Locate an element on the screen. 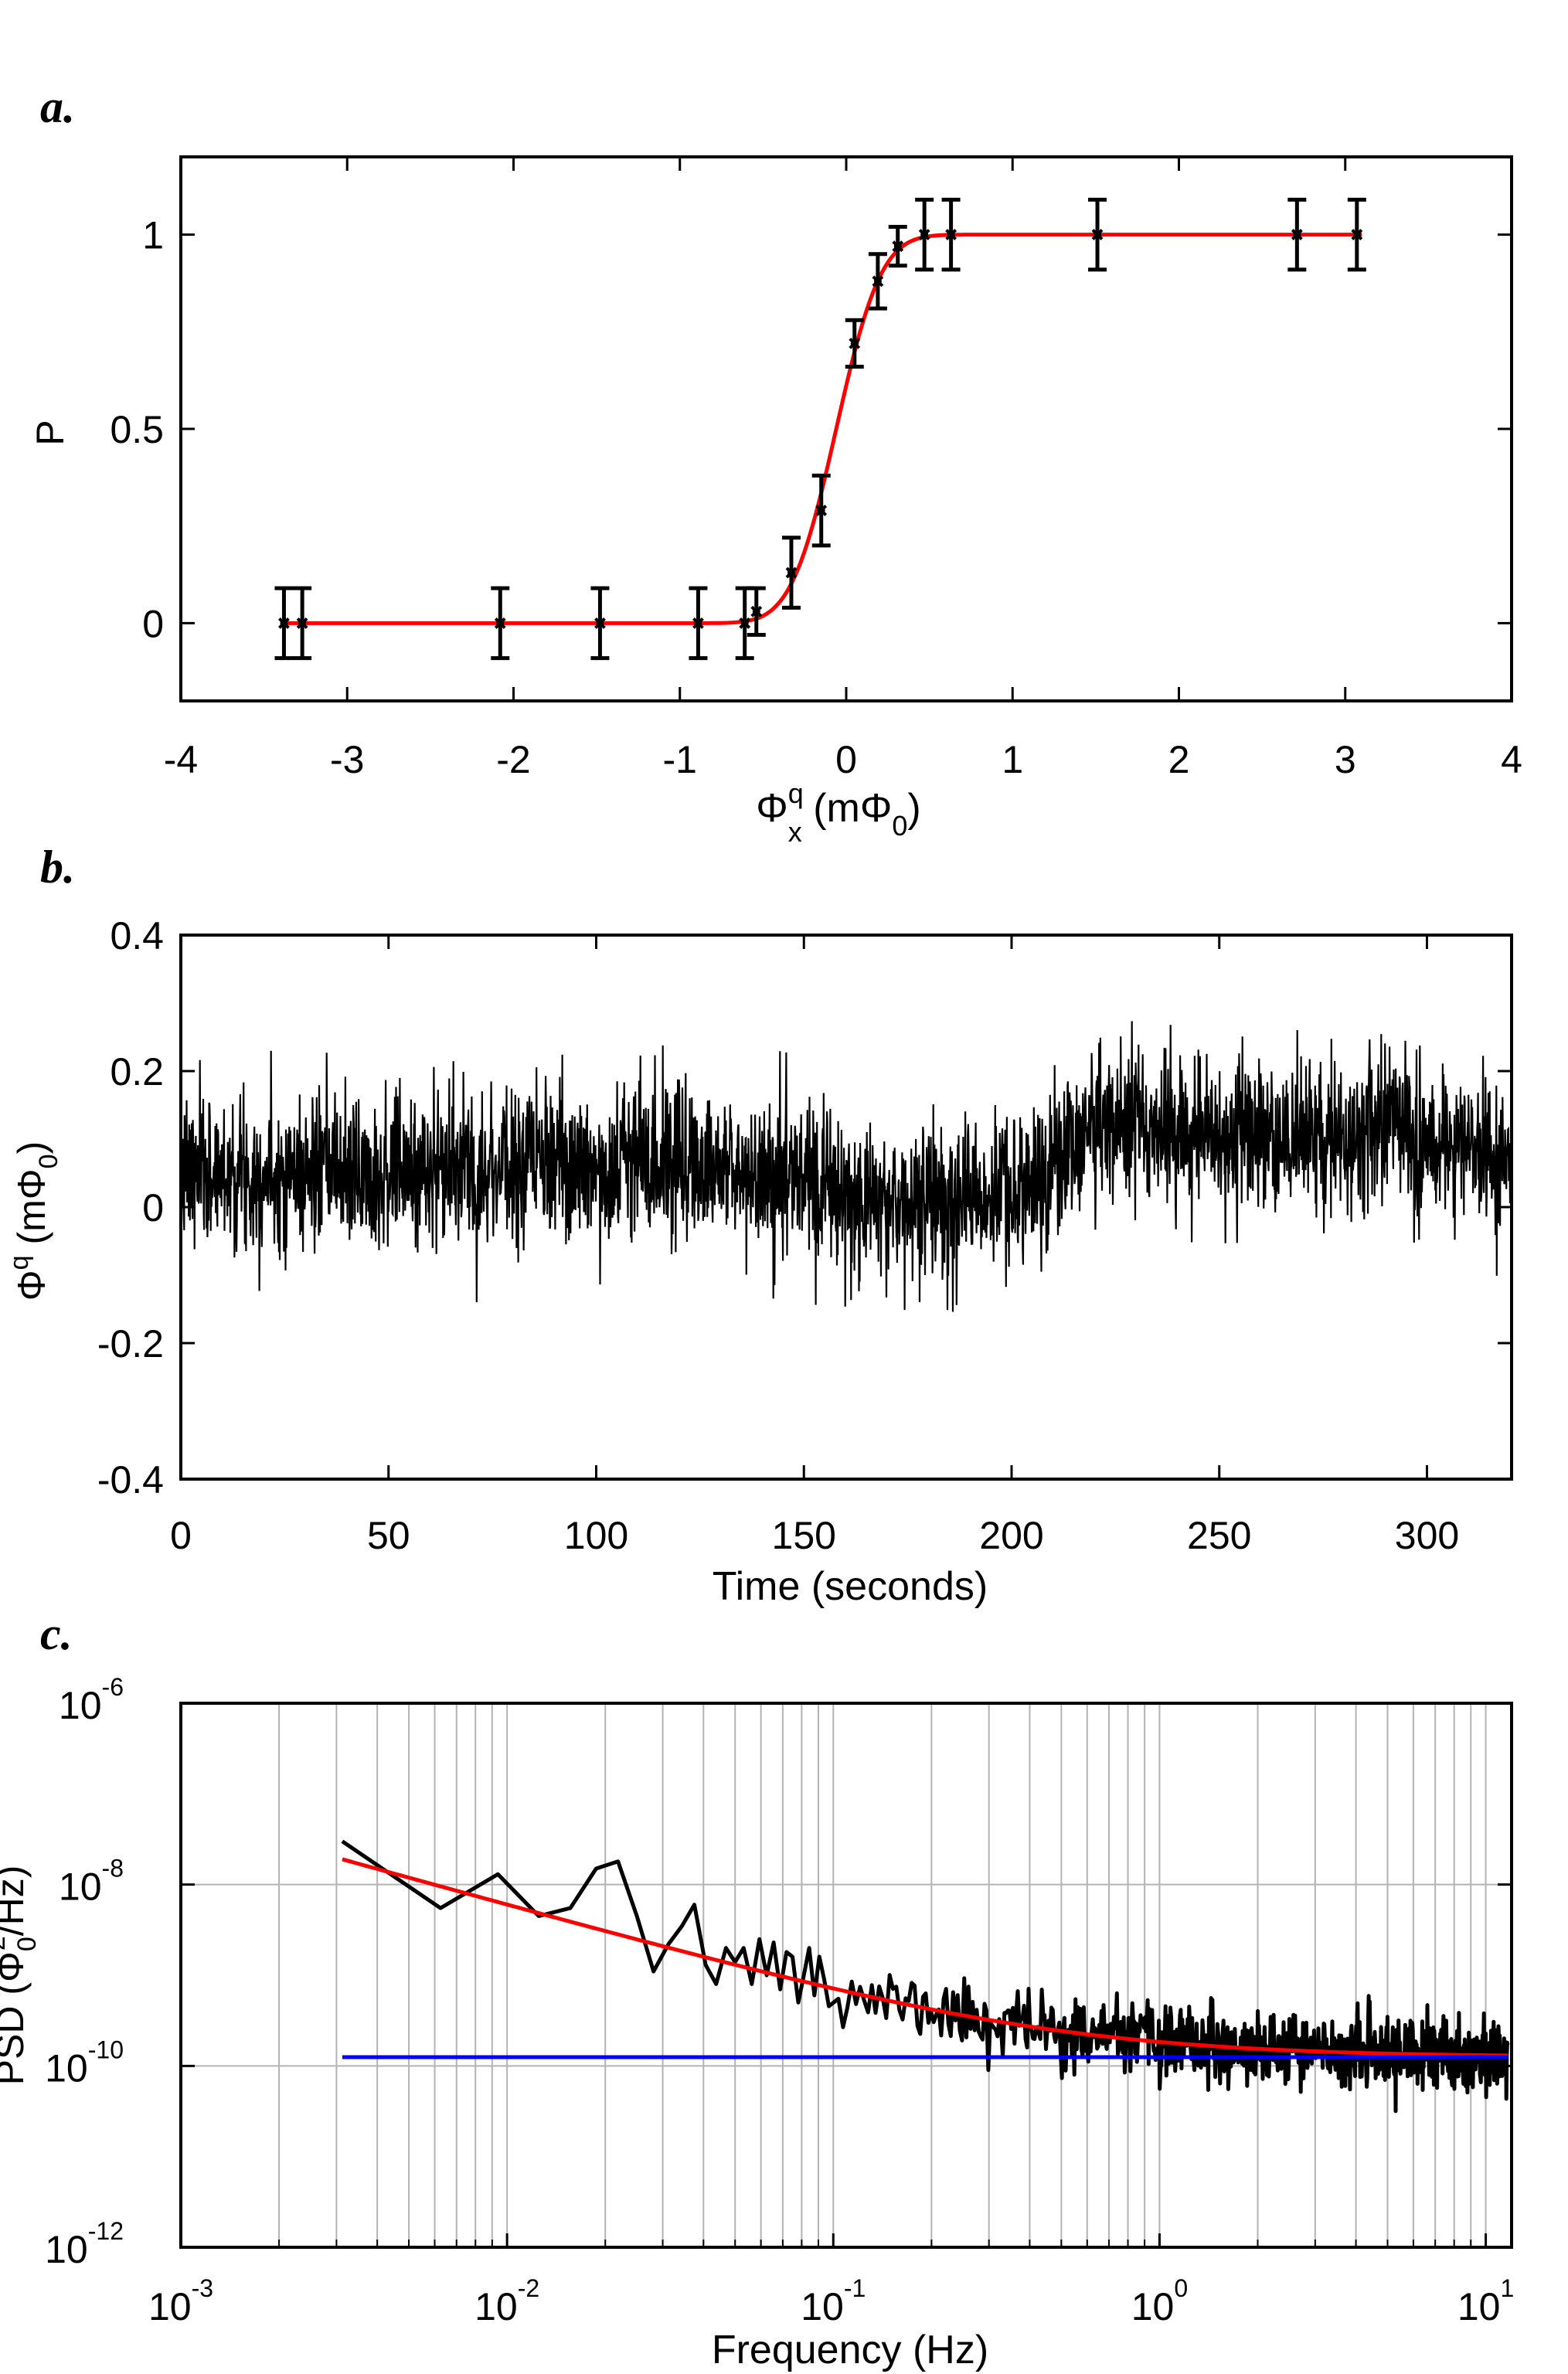 Image resolution: width=1568 pixels, height=2374 pixels. panel-a-x-tick-label: 0 is located at coordinates (846, 759).